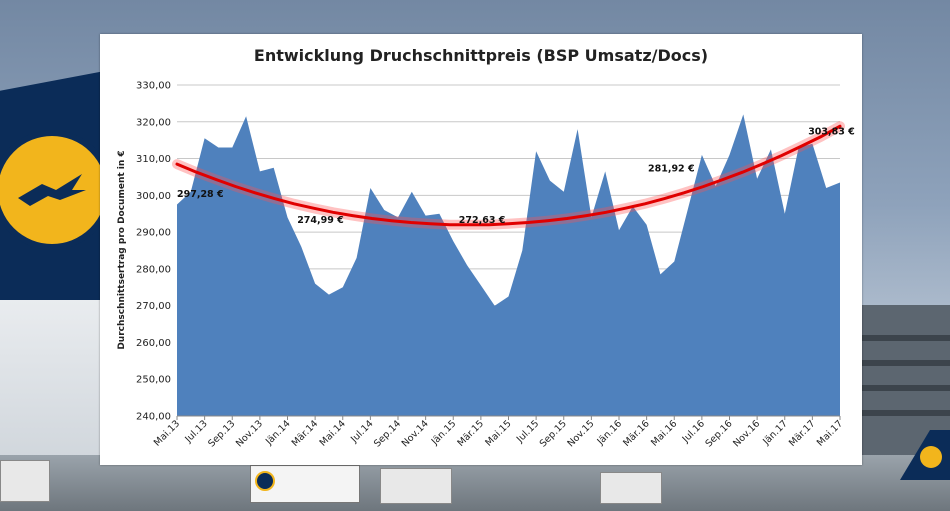 Image resolution: width=950 pixels, height=511 pixels. I want to click on x-tick-label: Jän.14, so click(278, 433).